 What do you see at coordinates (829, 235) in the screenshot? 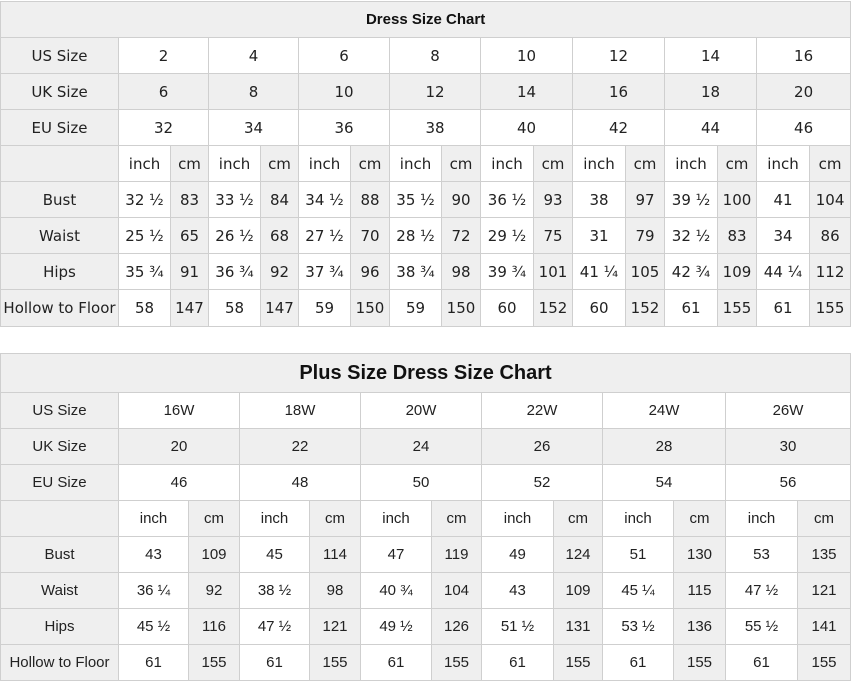
I see `waist-cm-value: 86` at bounding box center [829, 235].